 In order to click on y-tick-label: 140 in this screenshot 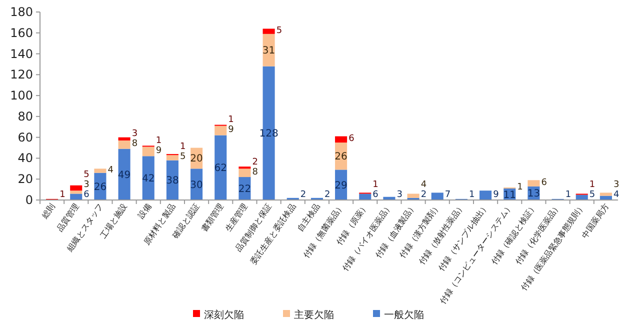, I will do `click(21, 53)`.